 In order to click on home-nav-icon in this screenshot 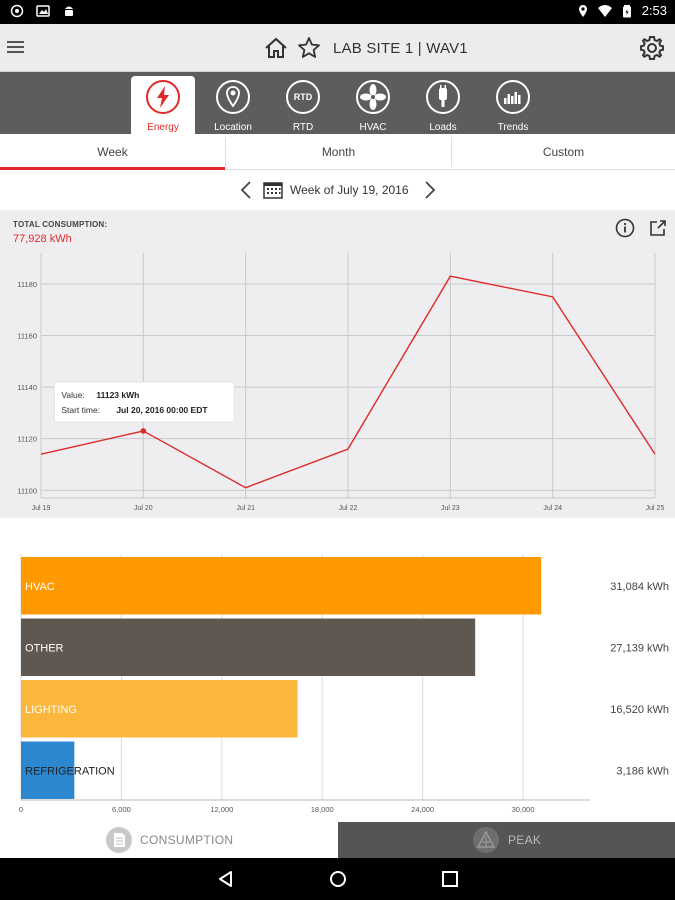, I will do `click(338, 879)`.